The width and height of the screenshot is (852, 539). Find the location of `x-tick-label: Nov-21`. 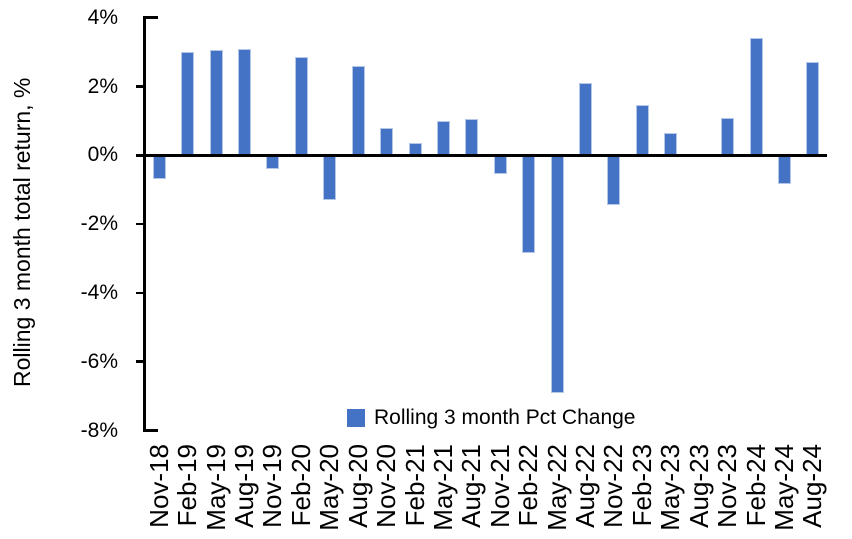

x-tick-label: Nov-21 is located at coordinates (499, 486).